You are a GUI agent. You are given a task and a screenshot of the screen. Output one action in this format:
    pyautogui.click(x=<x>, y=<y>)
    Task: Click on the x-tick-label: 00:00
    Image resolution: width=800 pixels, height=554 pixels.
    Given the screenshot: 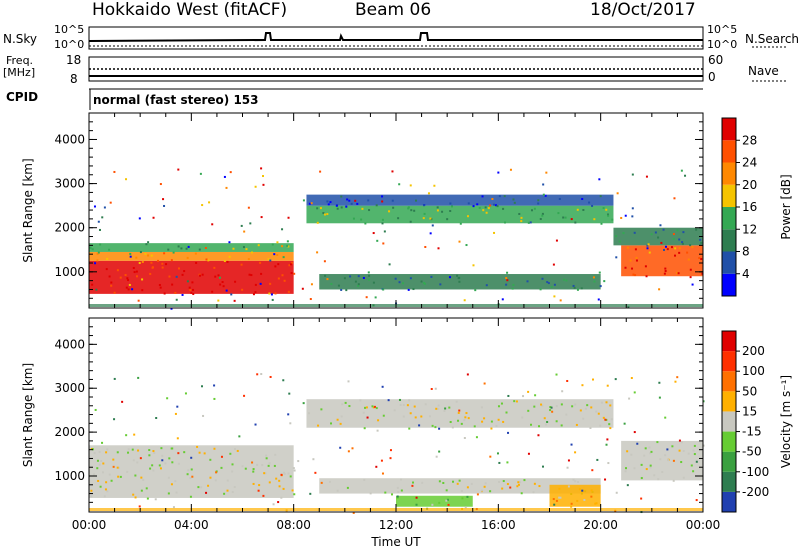 What is the action you would take?
    pyautogui.click(x=89, y=525)
    